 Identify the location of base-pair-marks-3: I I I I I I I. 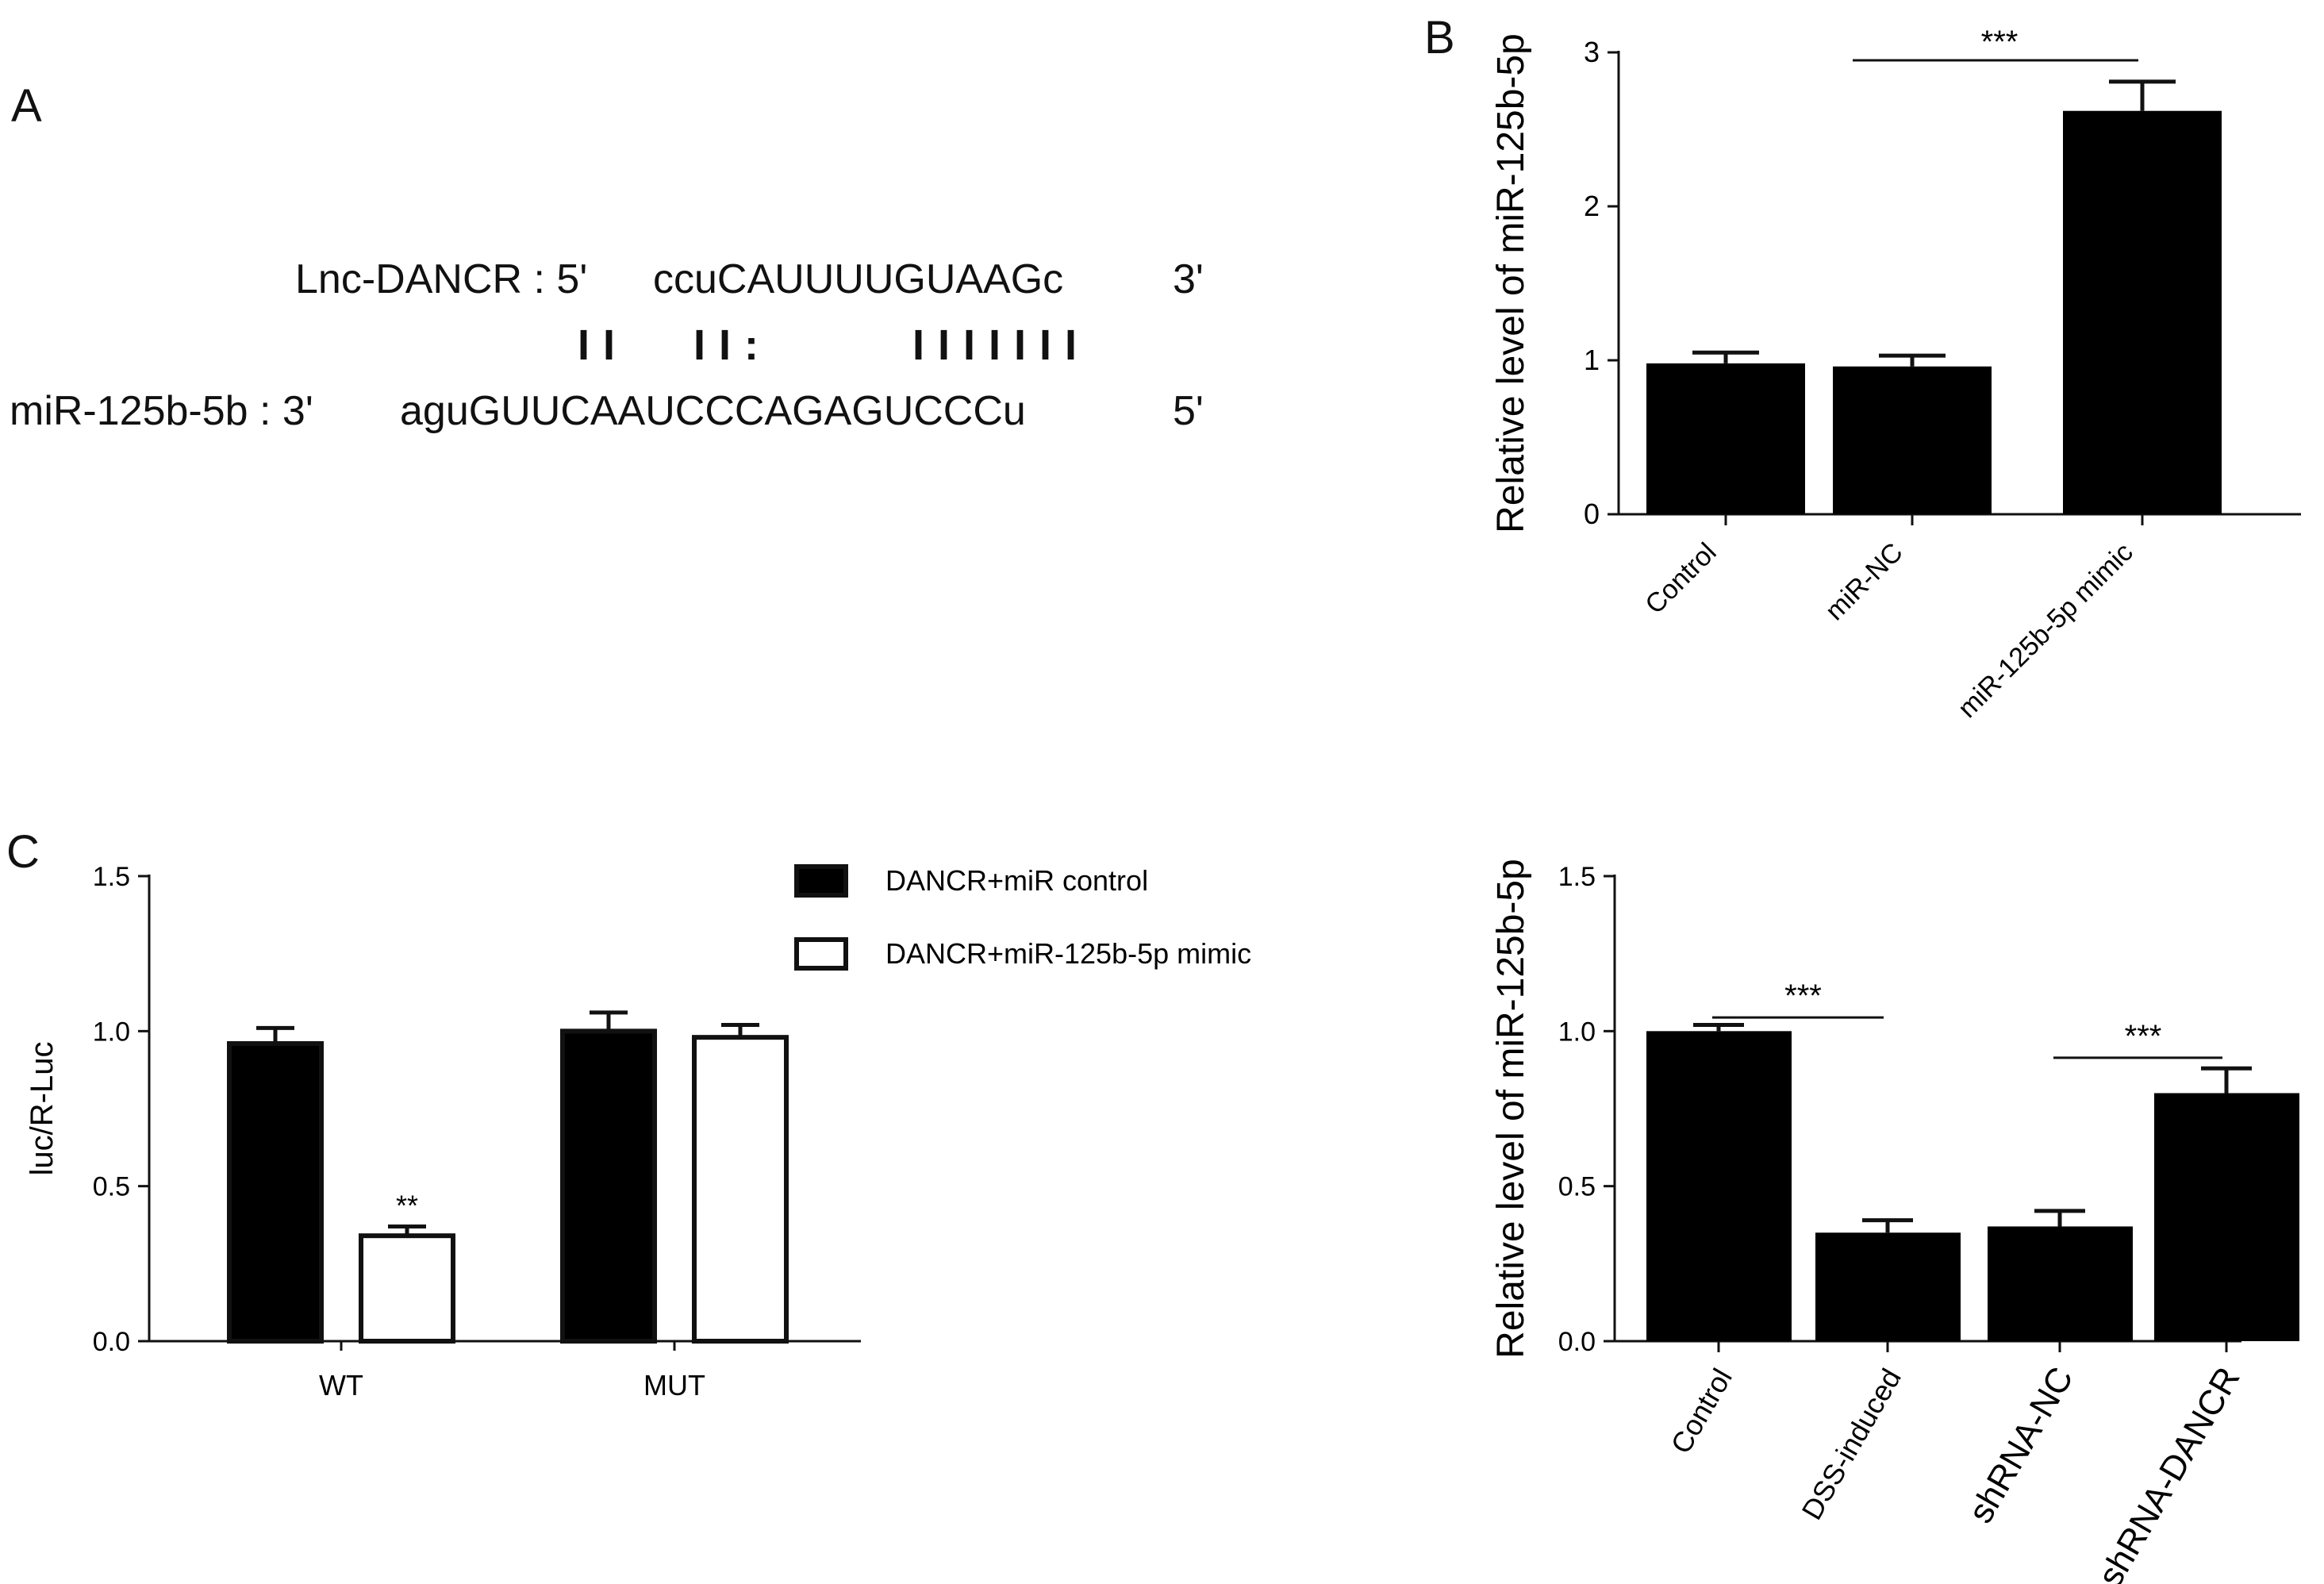
(995, 345).